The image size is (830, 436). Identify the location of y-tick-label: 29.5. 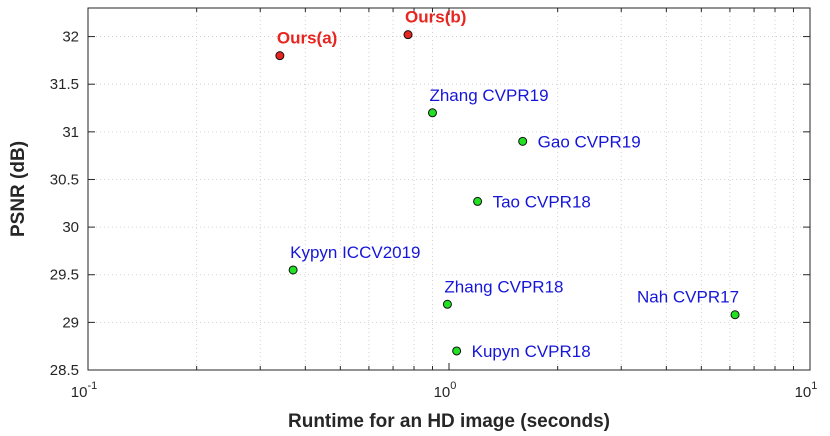
(64, 275).